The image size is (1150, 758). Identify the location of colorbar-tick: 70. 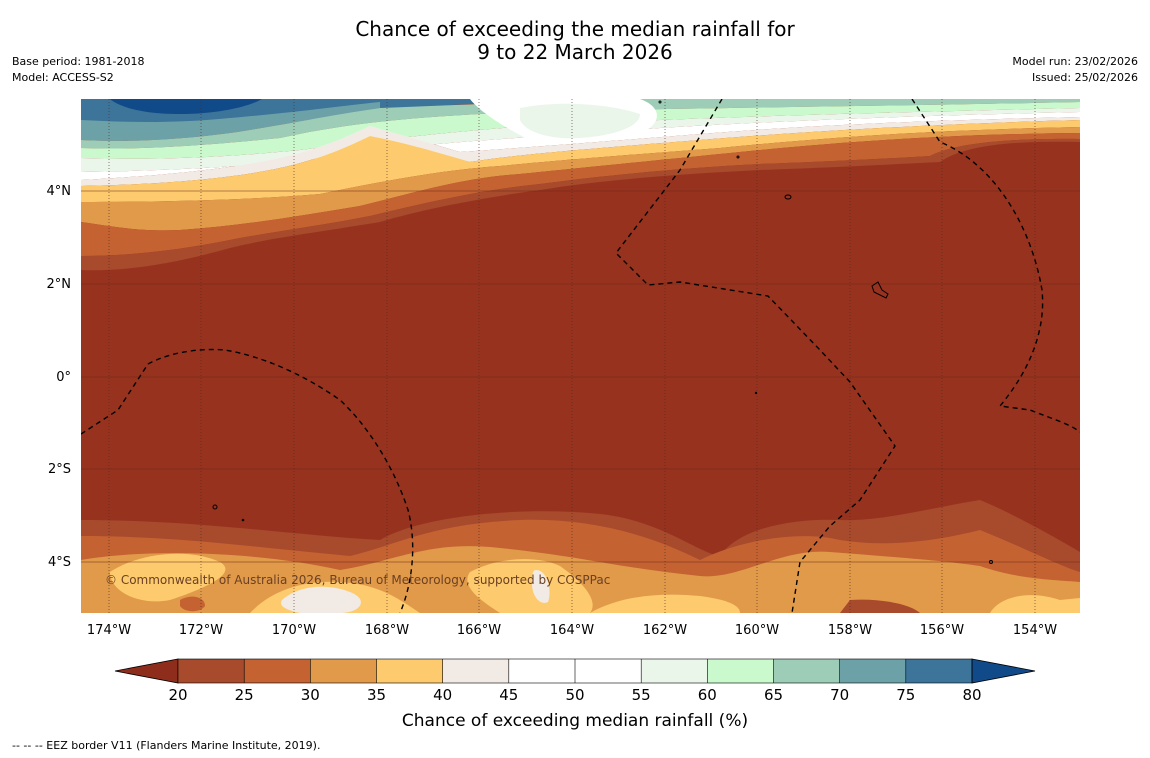
(839, 695).